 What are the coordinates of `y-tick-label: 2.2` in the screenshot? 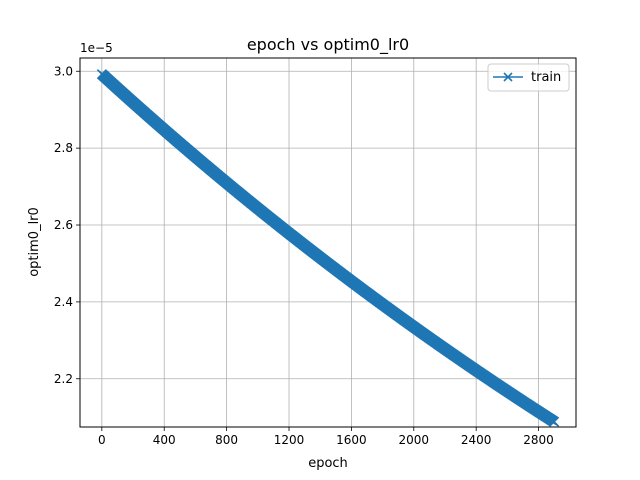 It's located at (63, 379).